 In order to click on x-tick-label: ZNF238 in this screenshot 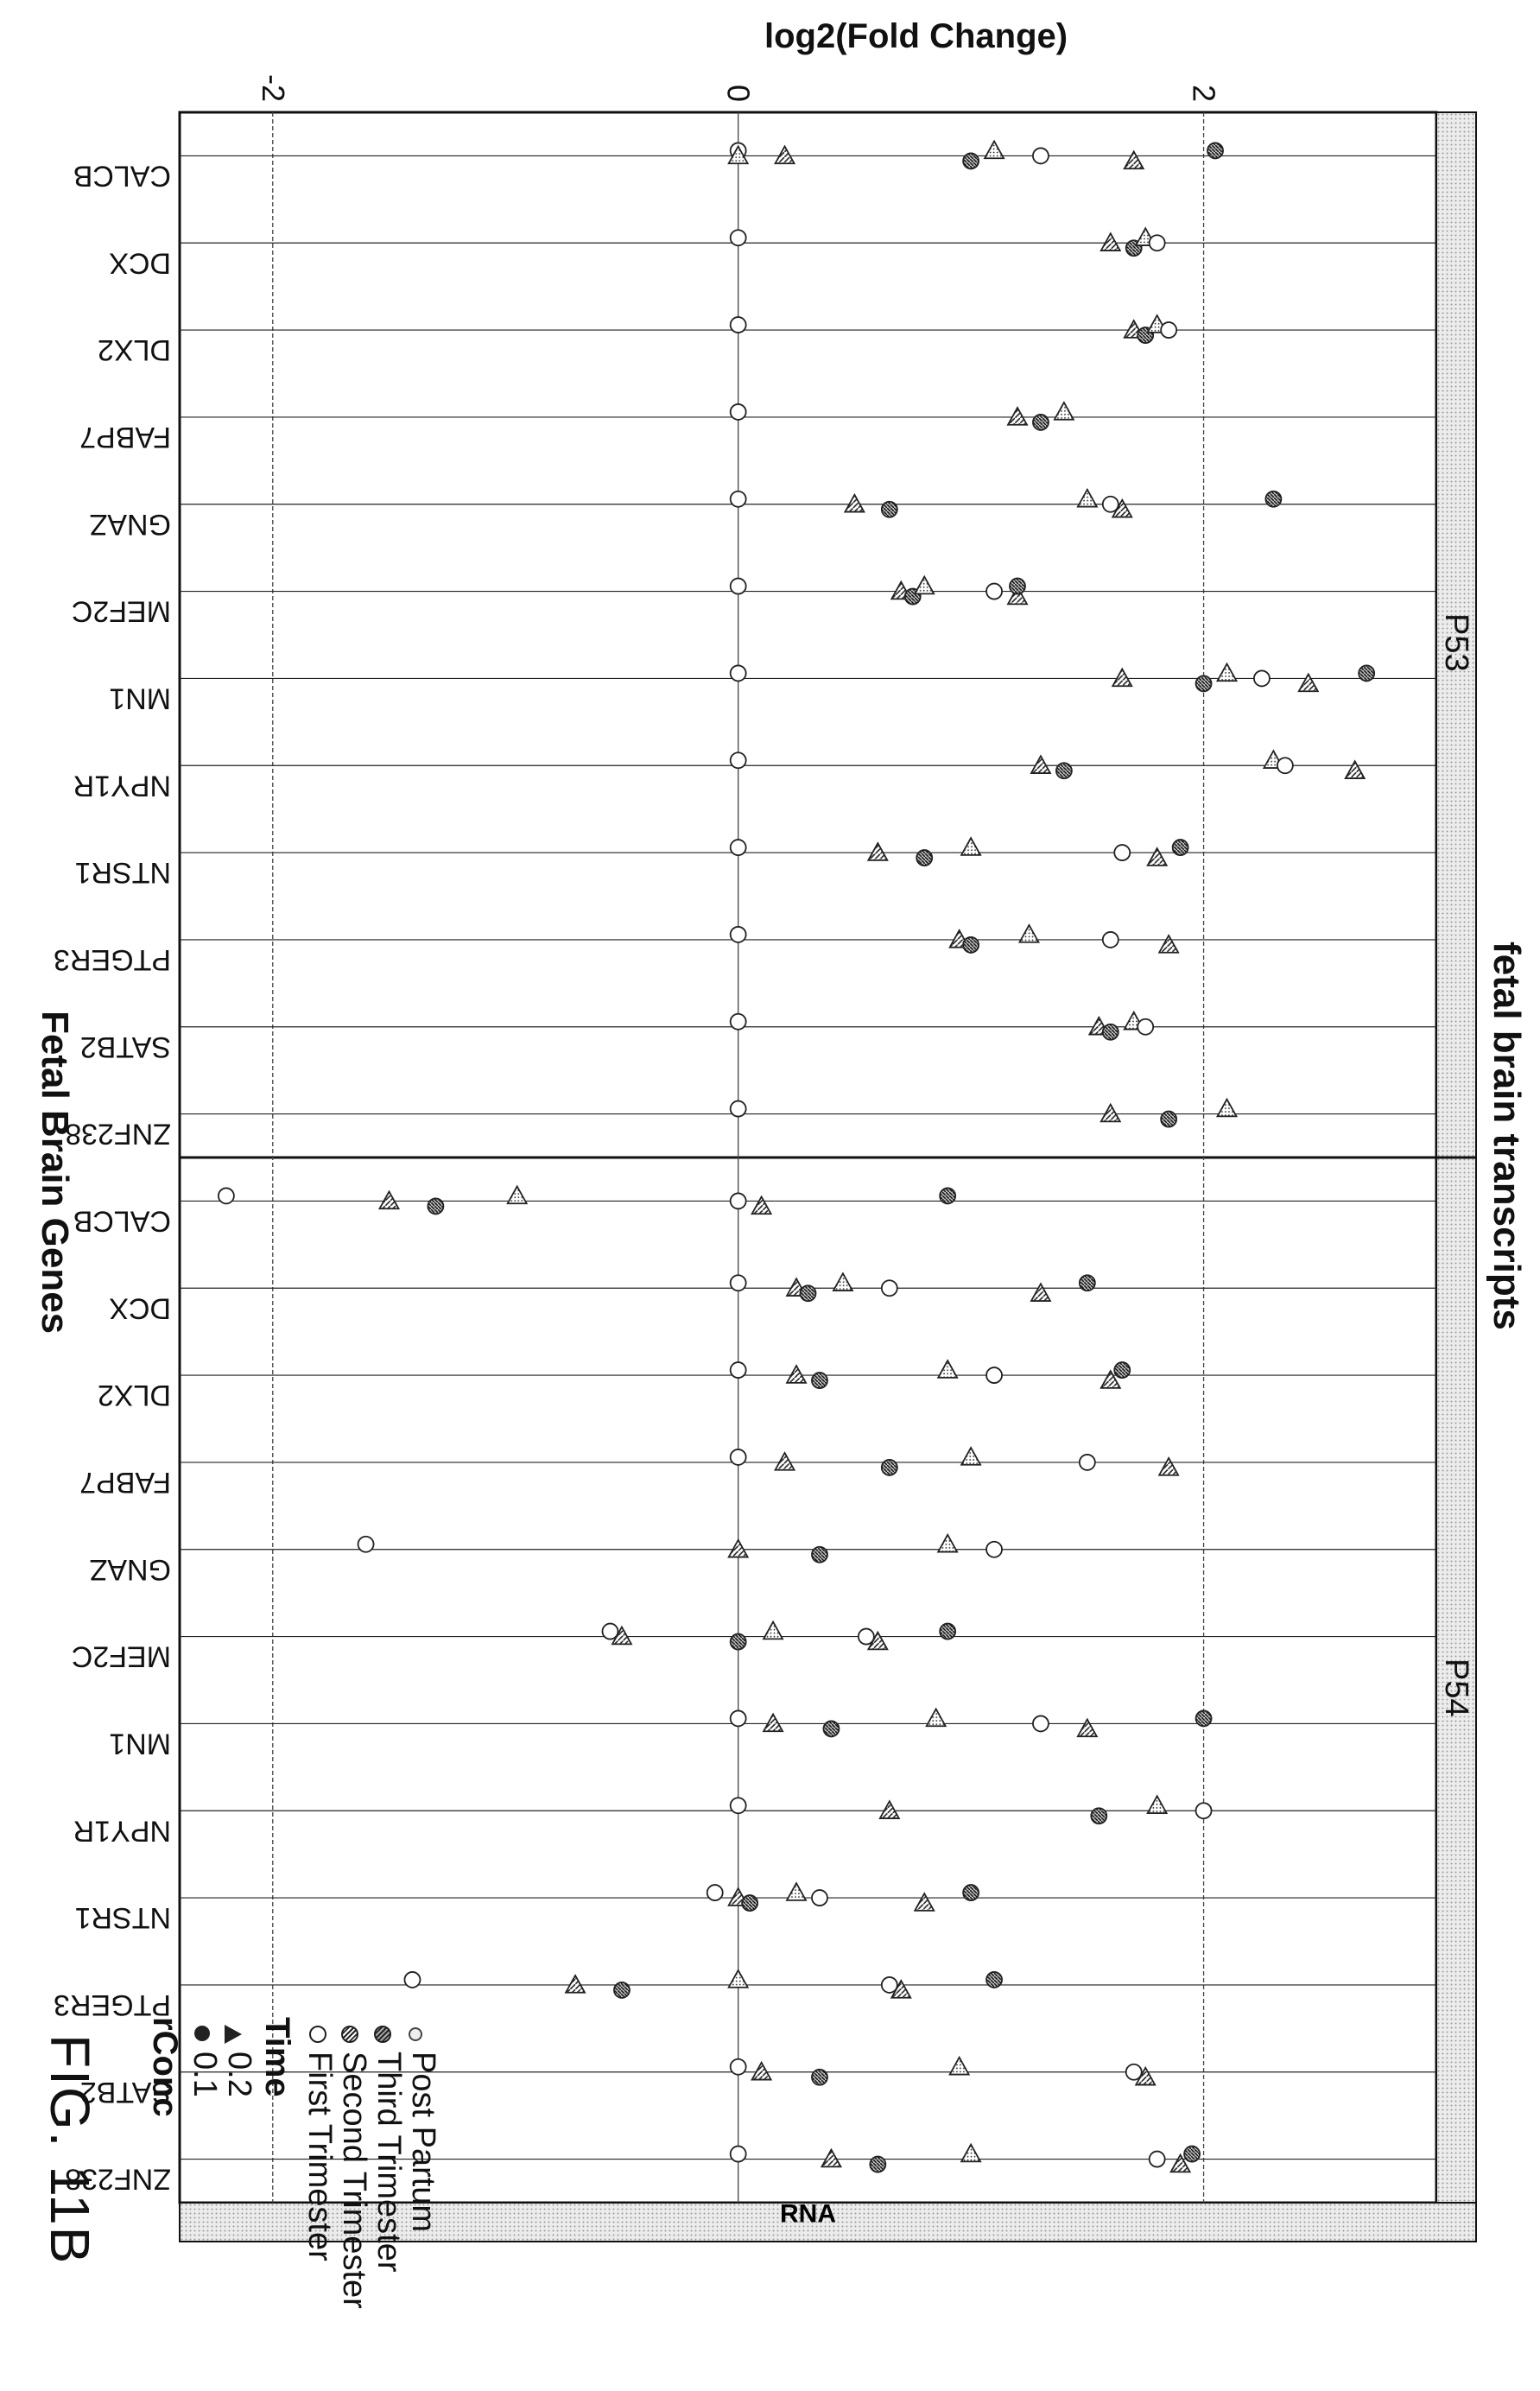, I will do `click(118, 1135)`.